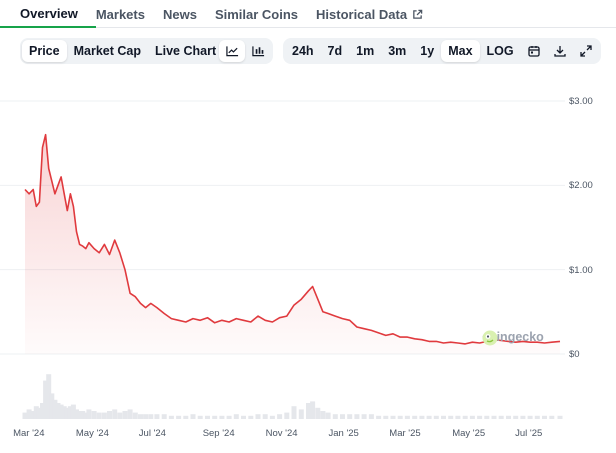  I want to click on tab-markets: Markets, so click(129, 14).